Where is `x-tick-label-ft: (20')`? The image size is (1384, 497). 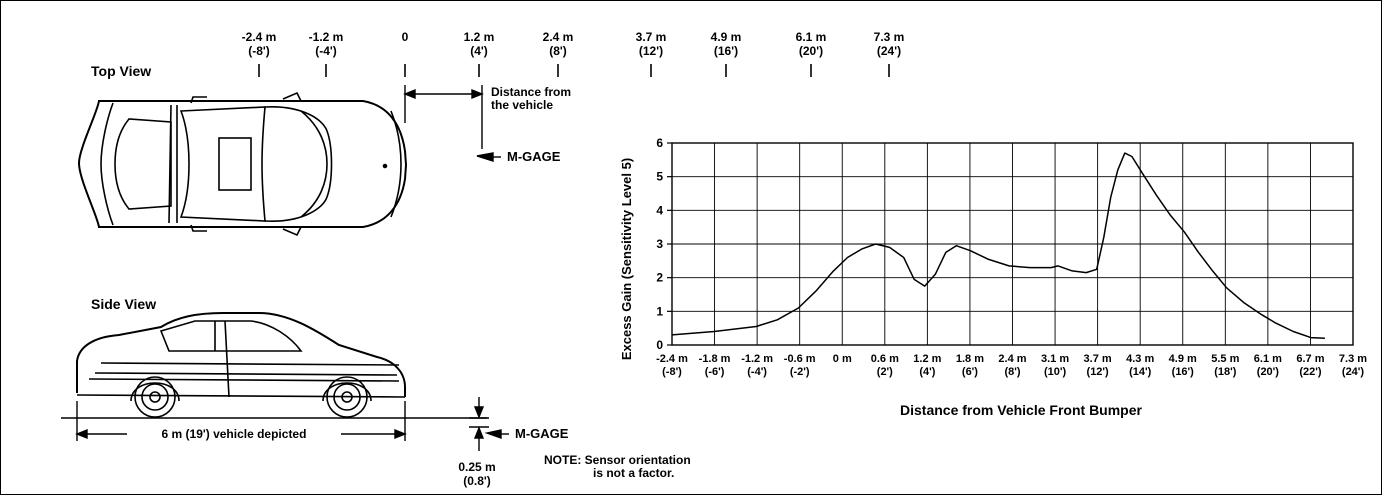
x-tick-label-ft: (20') is located at coordinates (1268, 372).